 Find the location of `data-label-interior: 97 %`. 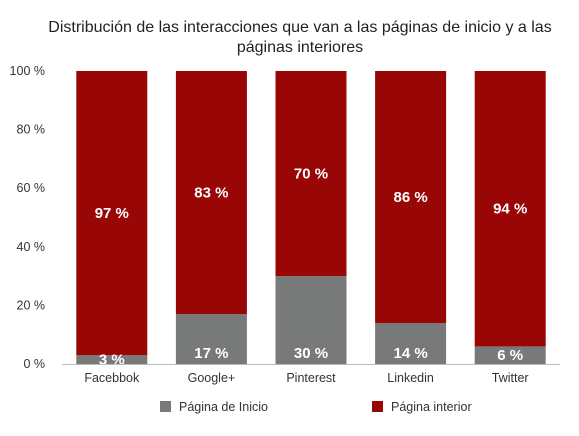

data-label-interior: 97 % is located at coordinates (112, 213).